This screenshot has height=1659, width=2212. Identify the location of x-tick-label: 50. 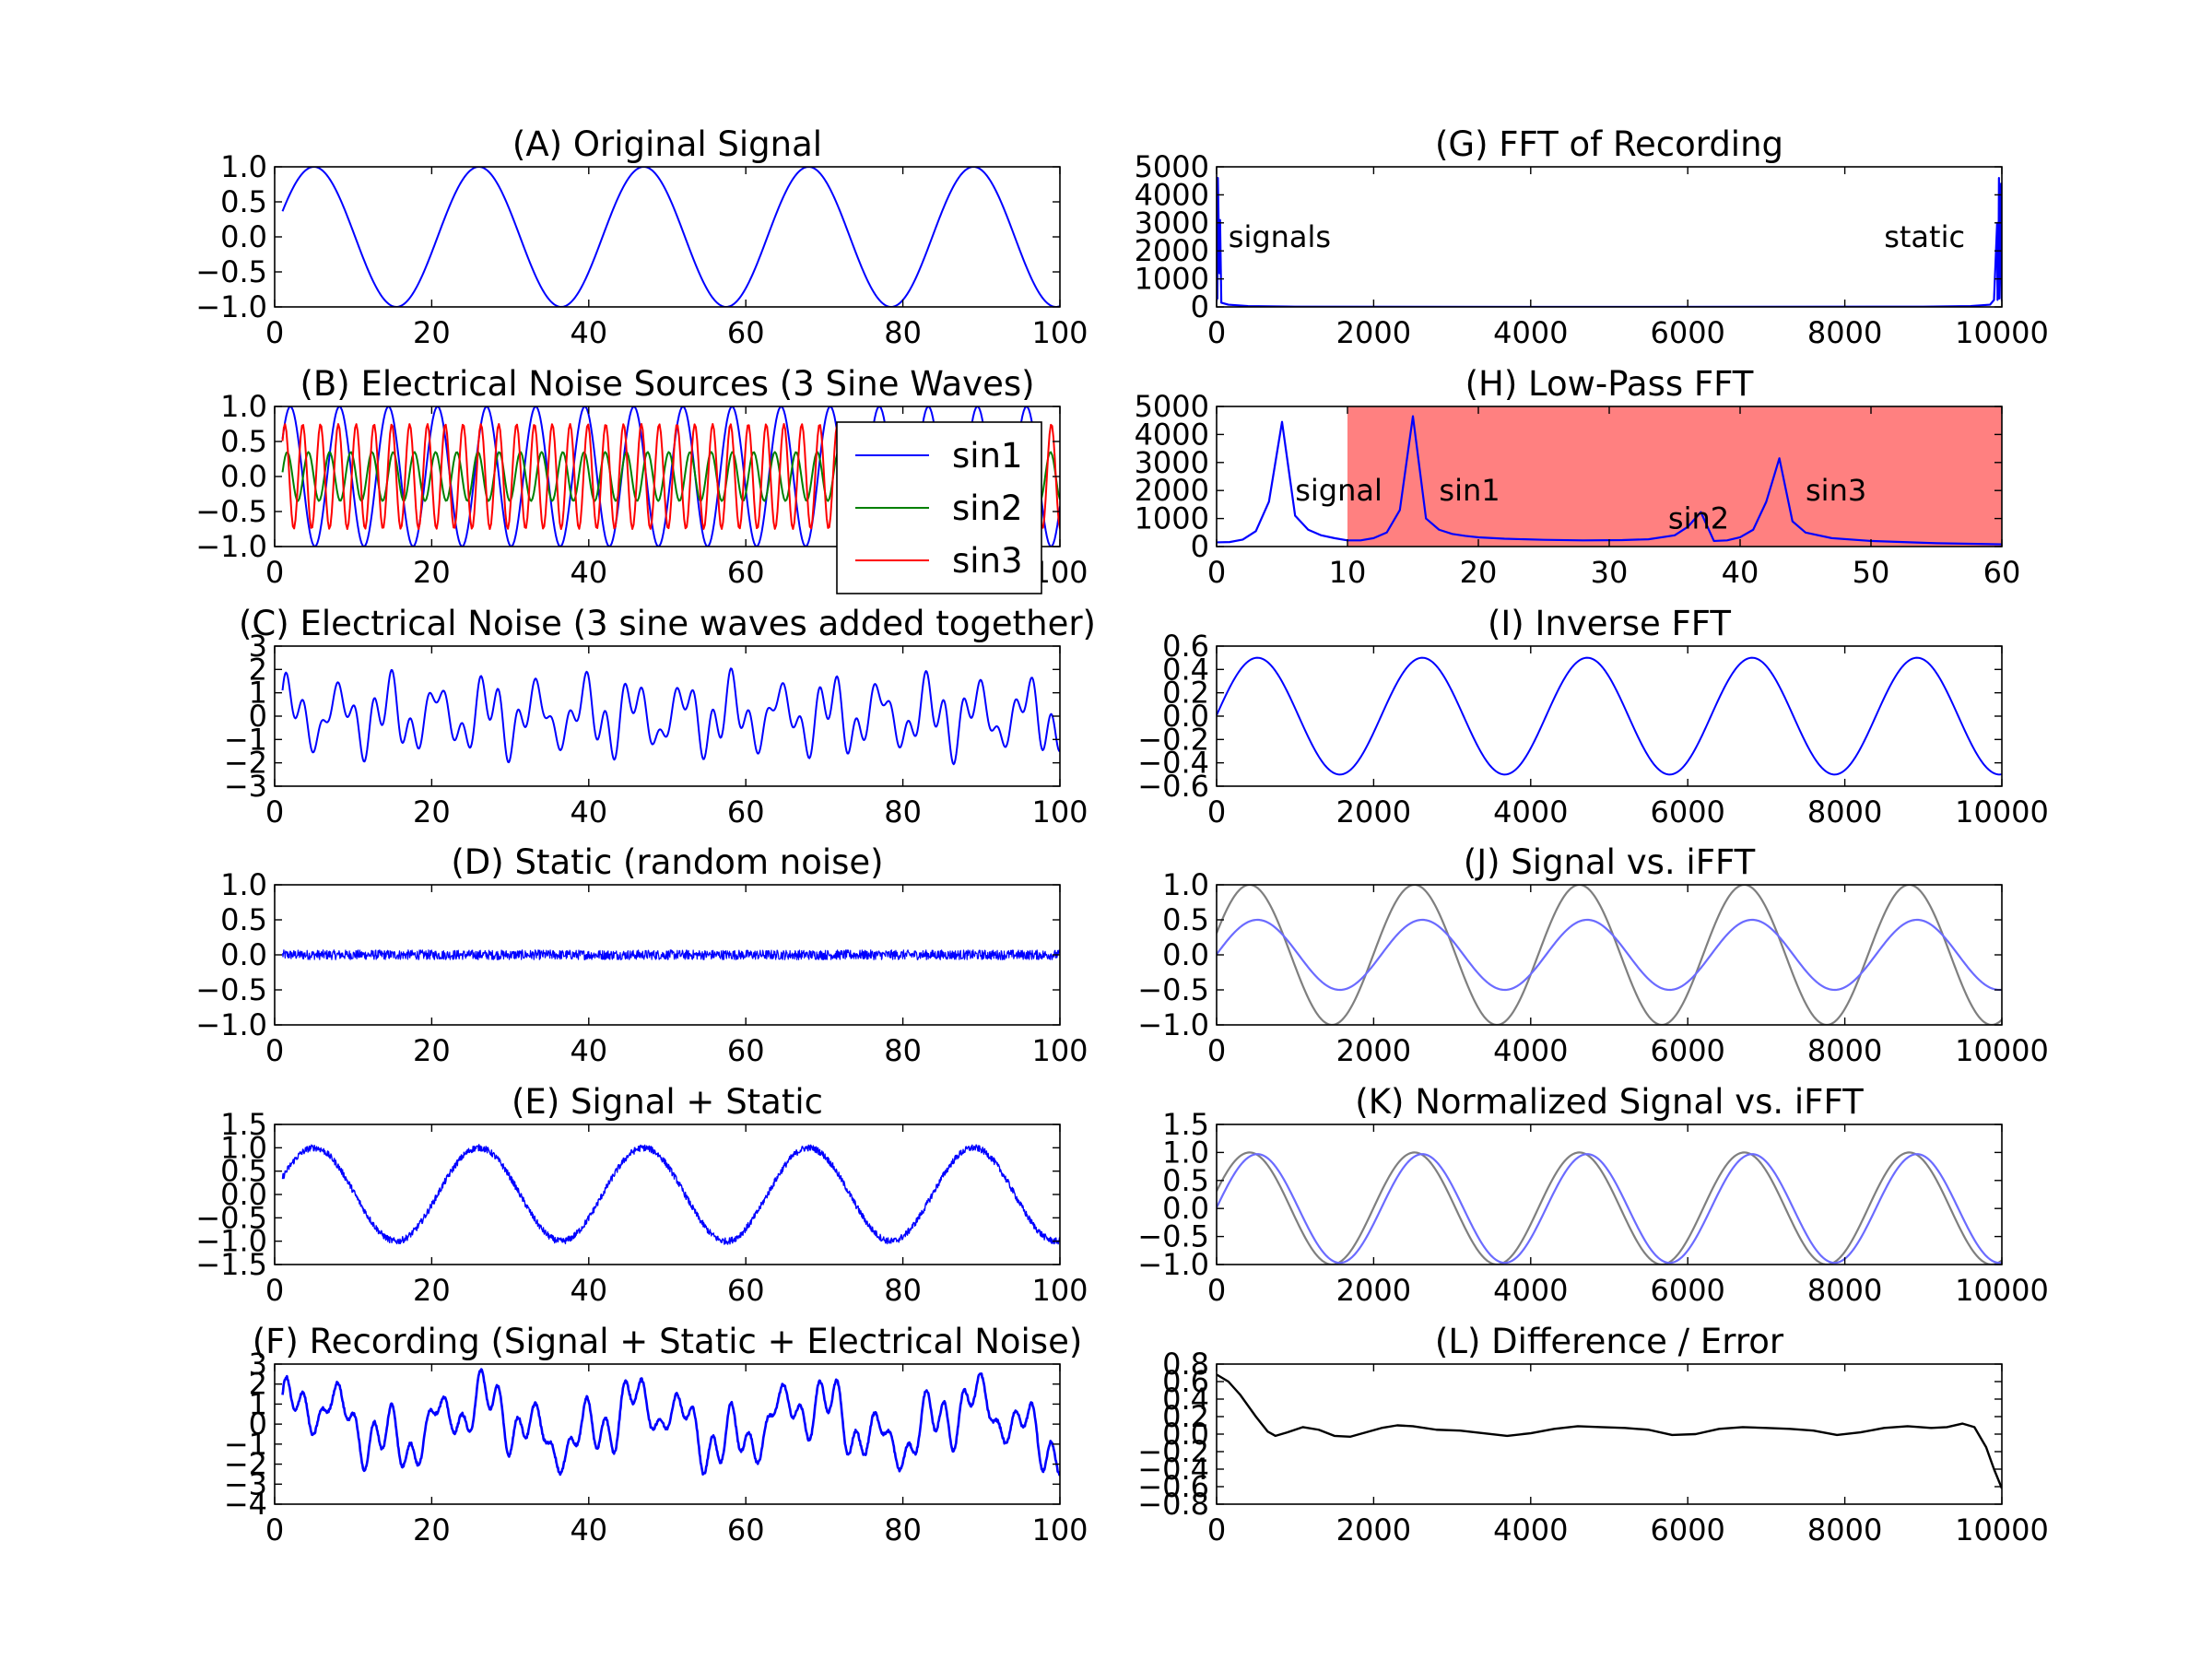
(1871, 572).